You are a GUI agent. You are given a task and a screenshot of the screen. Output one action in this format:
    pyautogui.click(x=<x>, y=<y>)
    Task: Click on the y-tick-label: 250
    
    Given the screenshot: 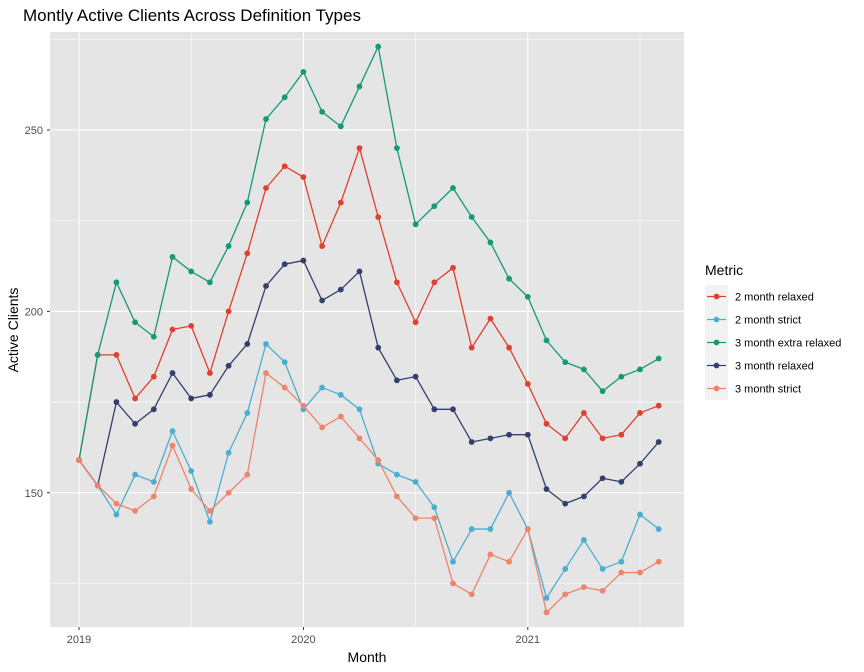 What is the action you would take?
    pyautogui.click(x=34, y=131)
    